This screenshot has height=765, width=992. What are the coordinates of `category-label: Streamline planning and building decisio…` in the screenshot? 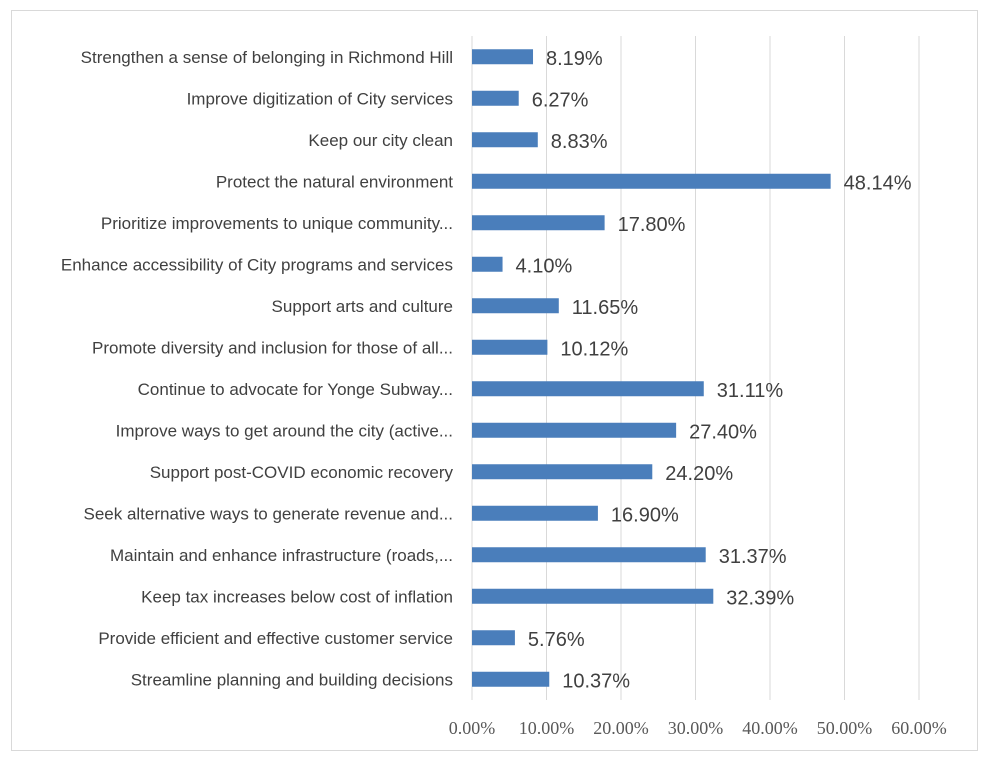 It's located at (292, 679).